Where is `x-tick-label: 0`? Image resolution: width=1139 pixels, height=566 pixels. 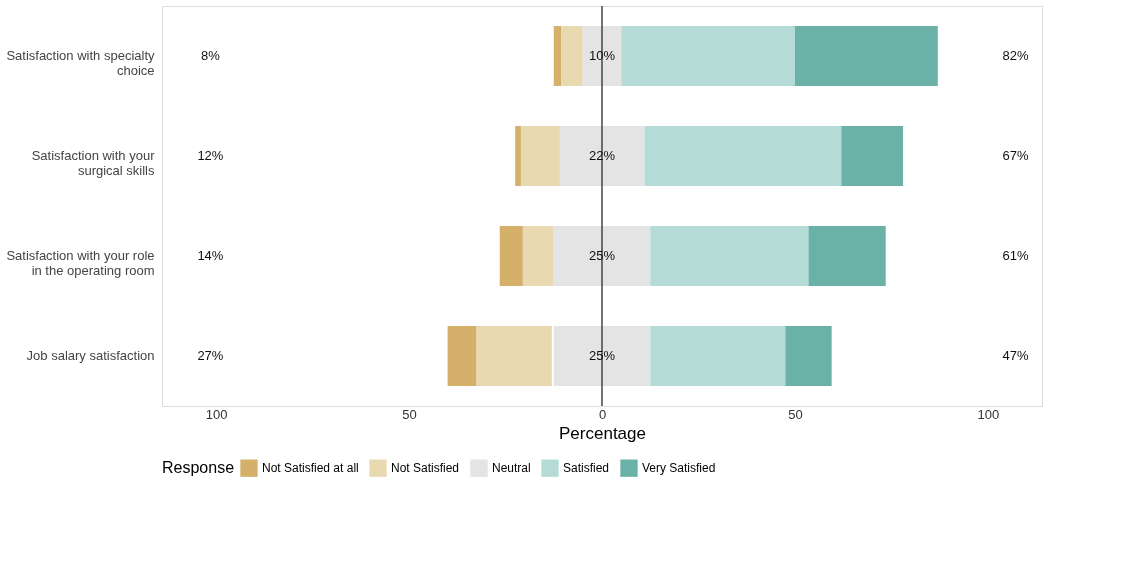 x-tick-label: 0 is located at coordinates (602, 414).